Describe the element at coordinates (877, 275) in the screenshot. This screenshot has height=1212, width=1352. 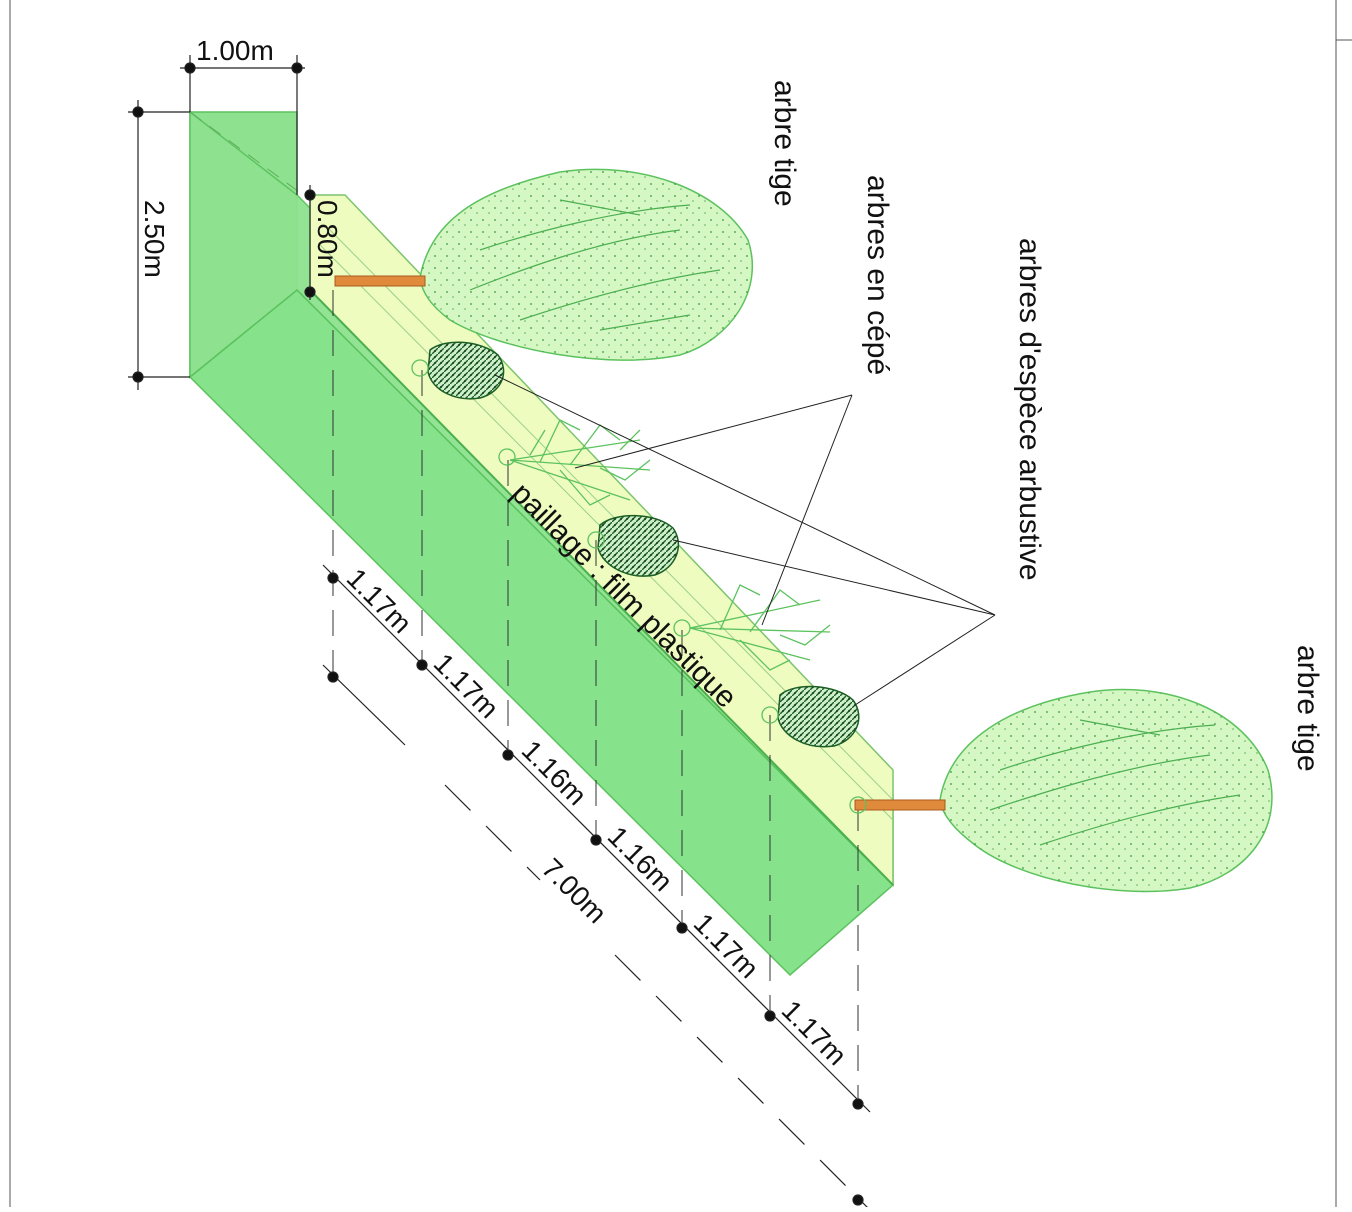
I see `label-coppice: arbres en cépé` at that location.